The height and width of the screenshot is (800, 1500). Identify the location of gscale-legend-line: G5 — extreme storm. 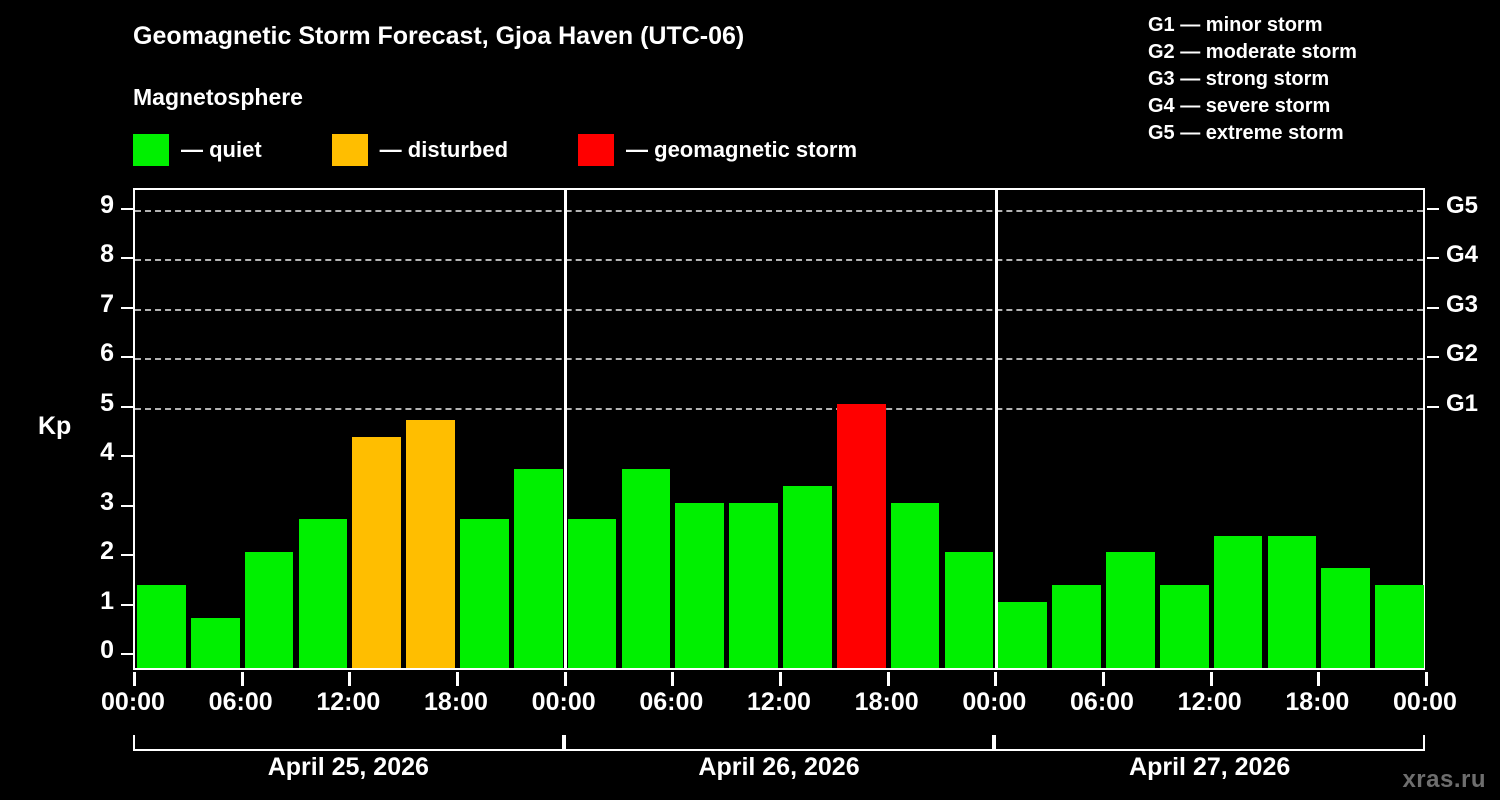
(1246, 133).